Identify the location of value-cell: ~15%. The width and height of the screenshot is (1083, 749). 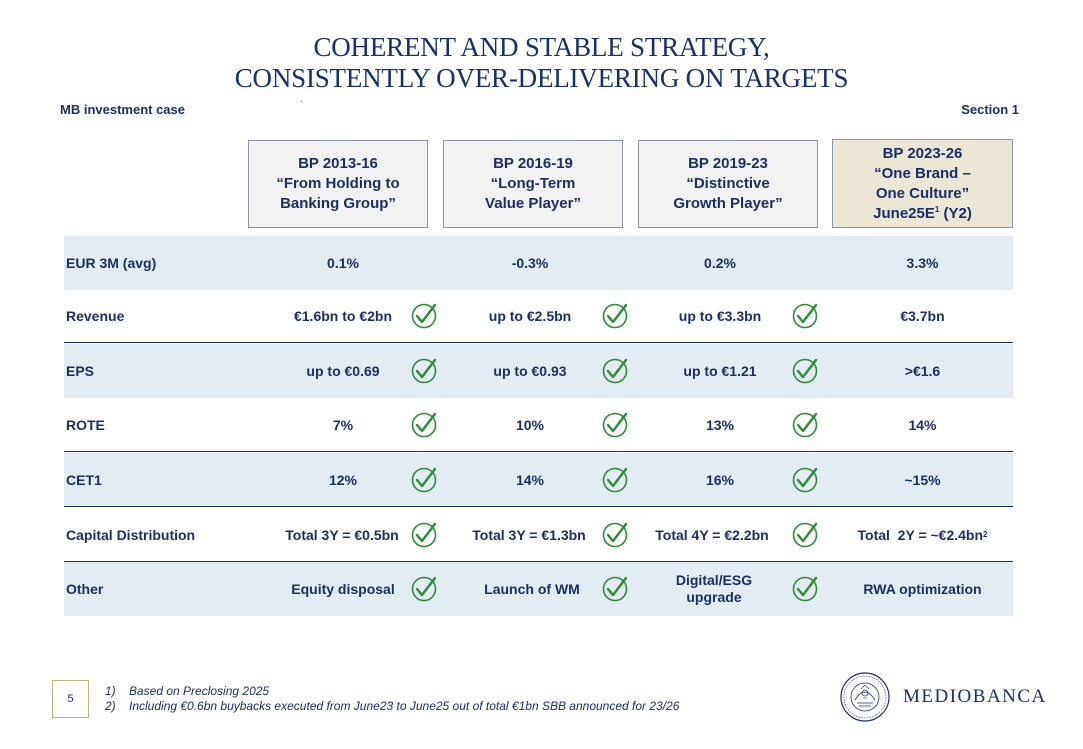
(922, 479).